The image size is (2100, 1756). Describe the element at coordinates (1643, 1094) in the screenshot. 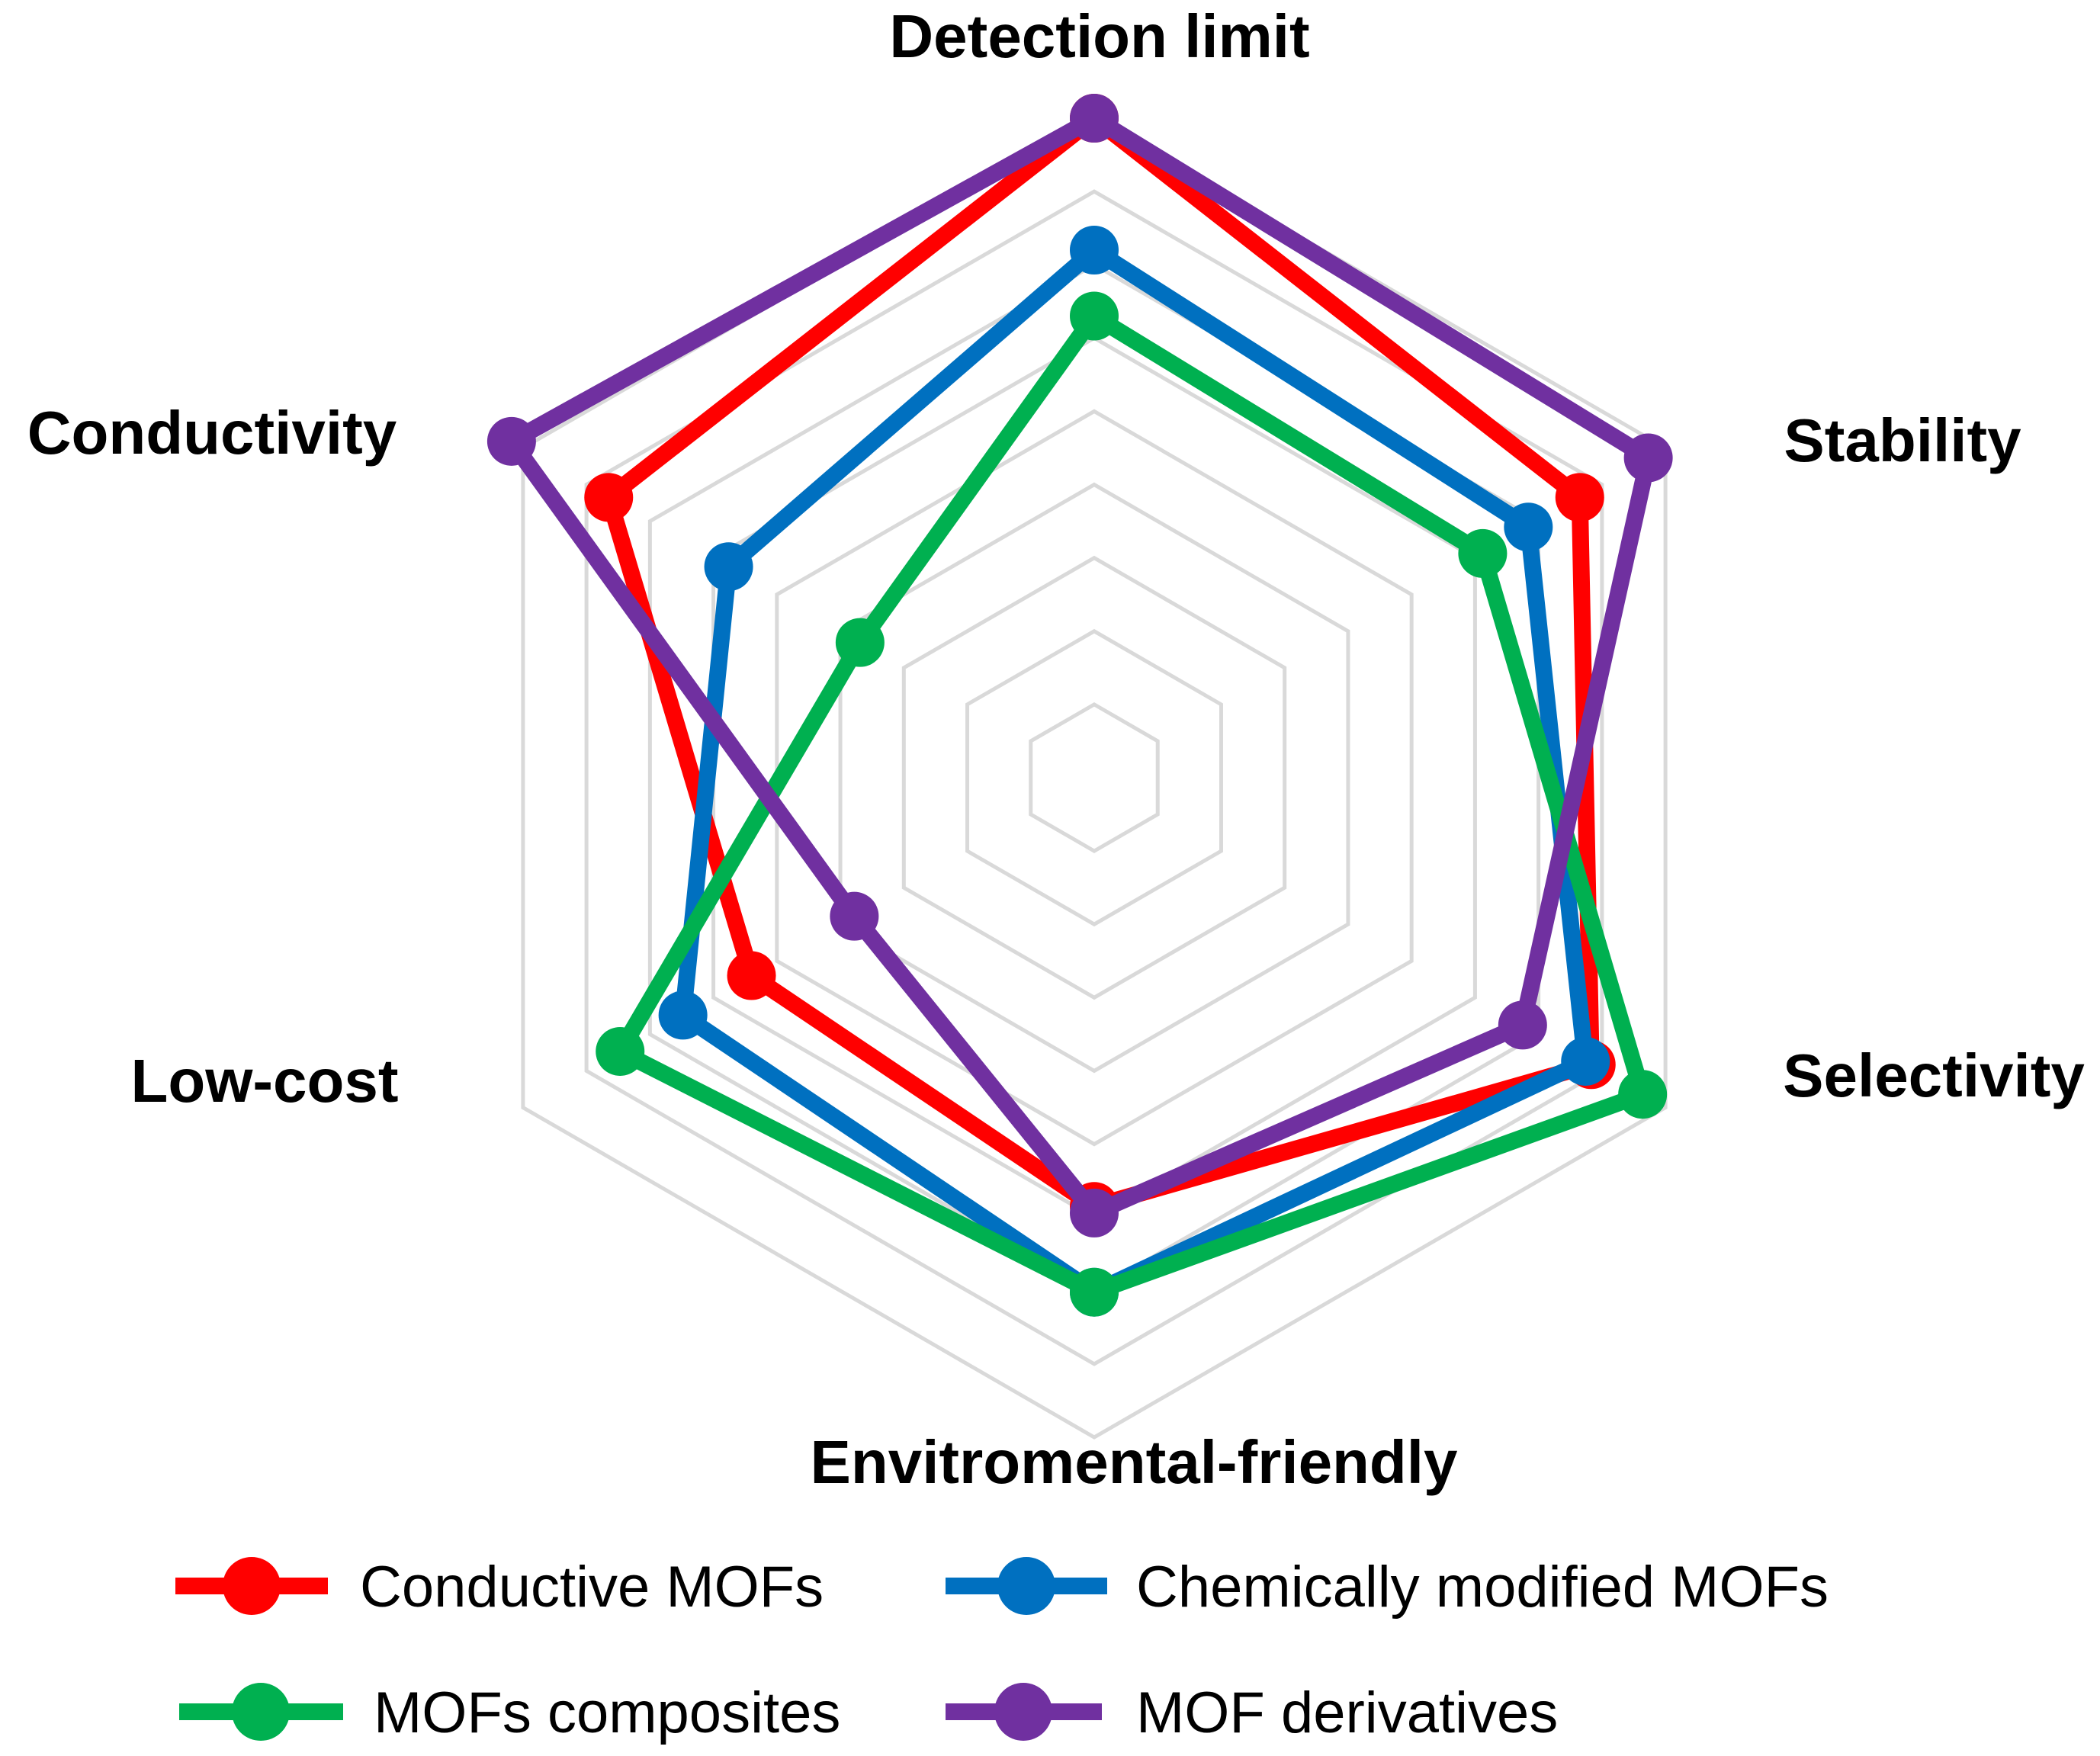

I see `point-mofs-composites-selectivity` at that location.